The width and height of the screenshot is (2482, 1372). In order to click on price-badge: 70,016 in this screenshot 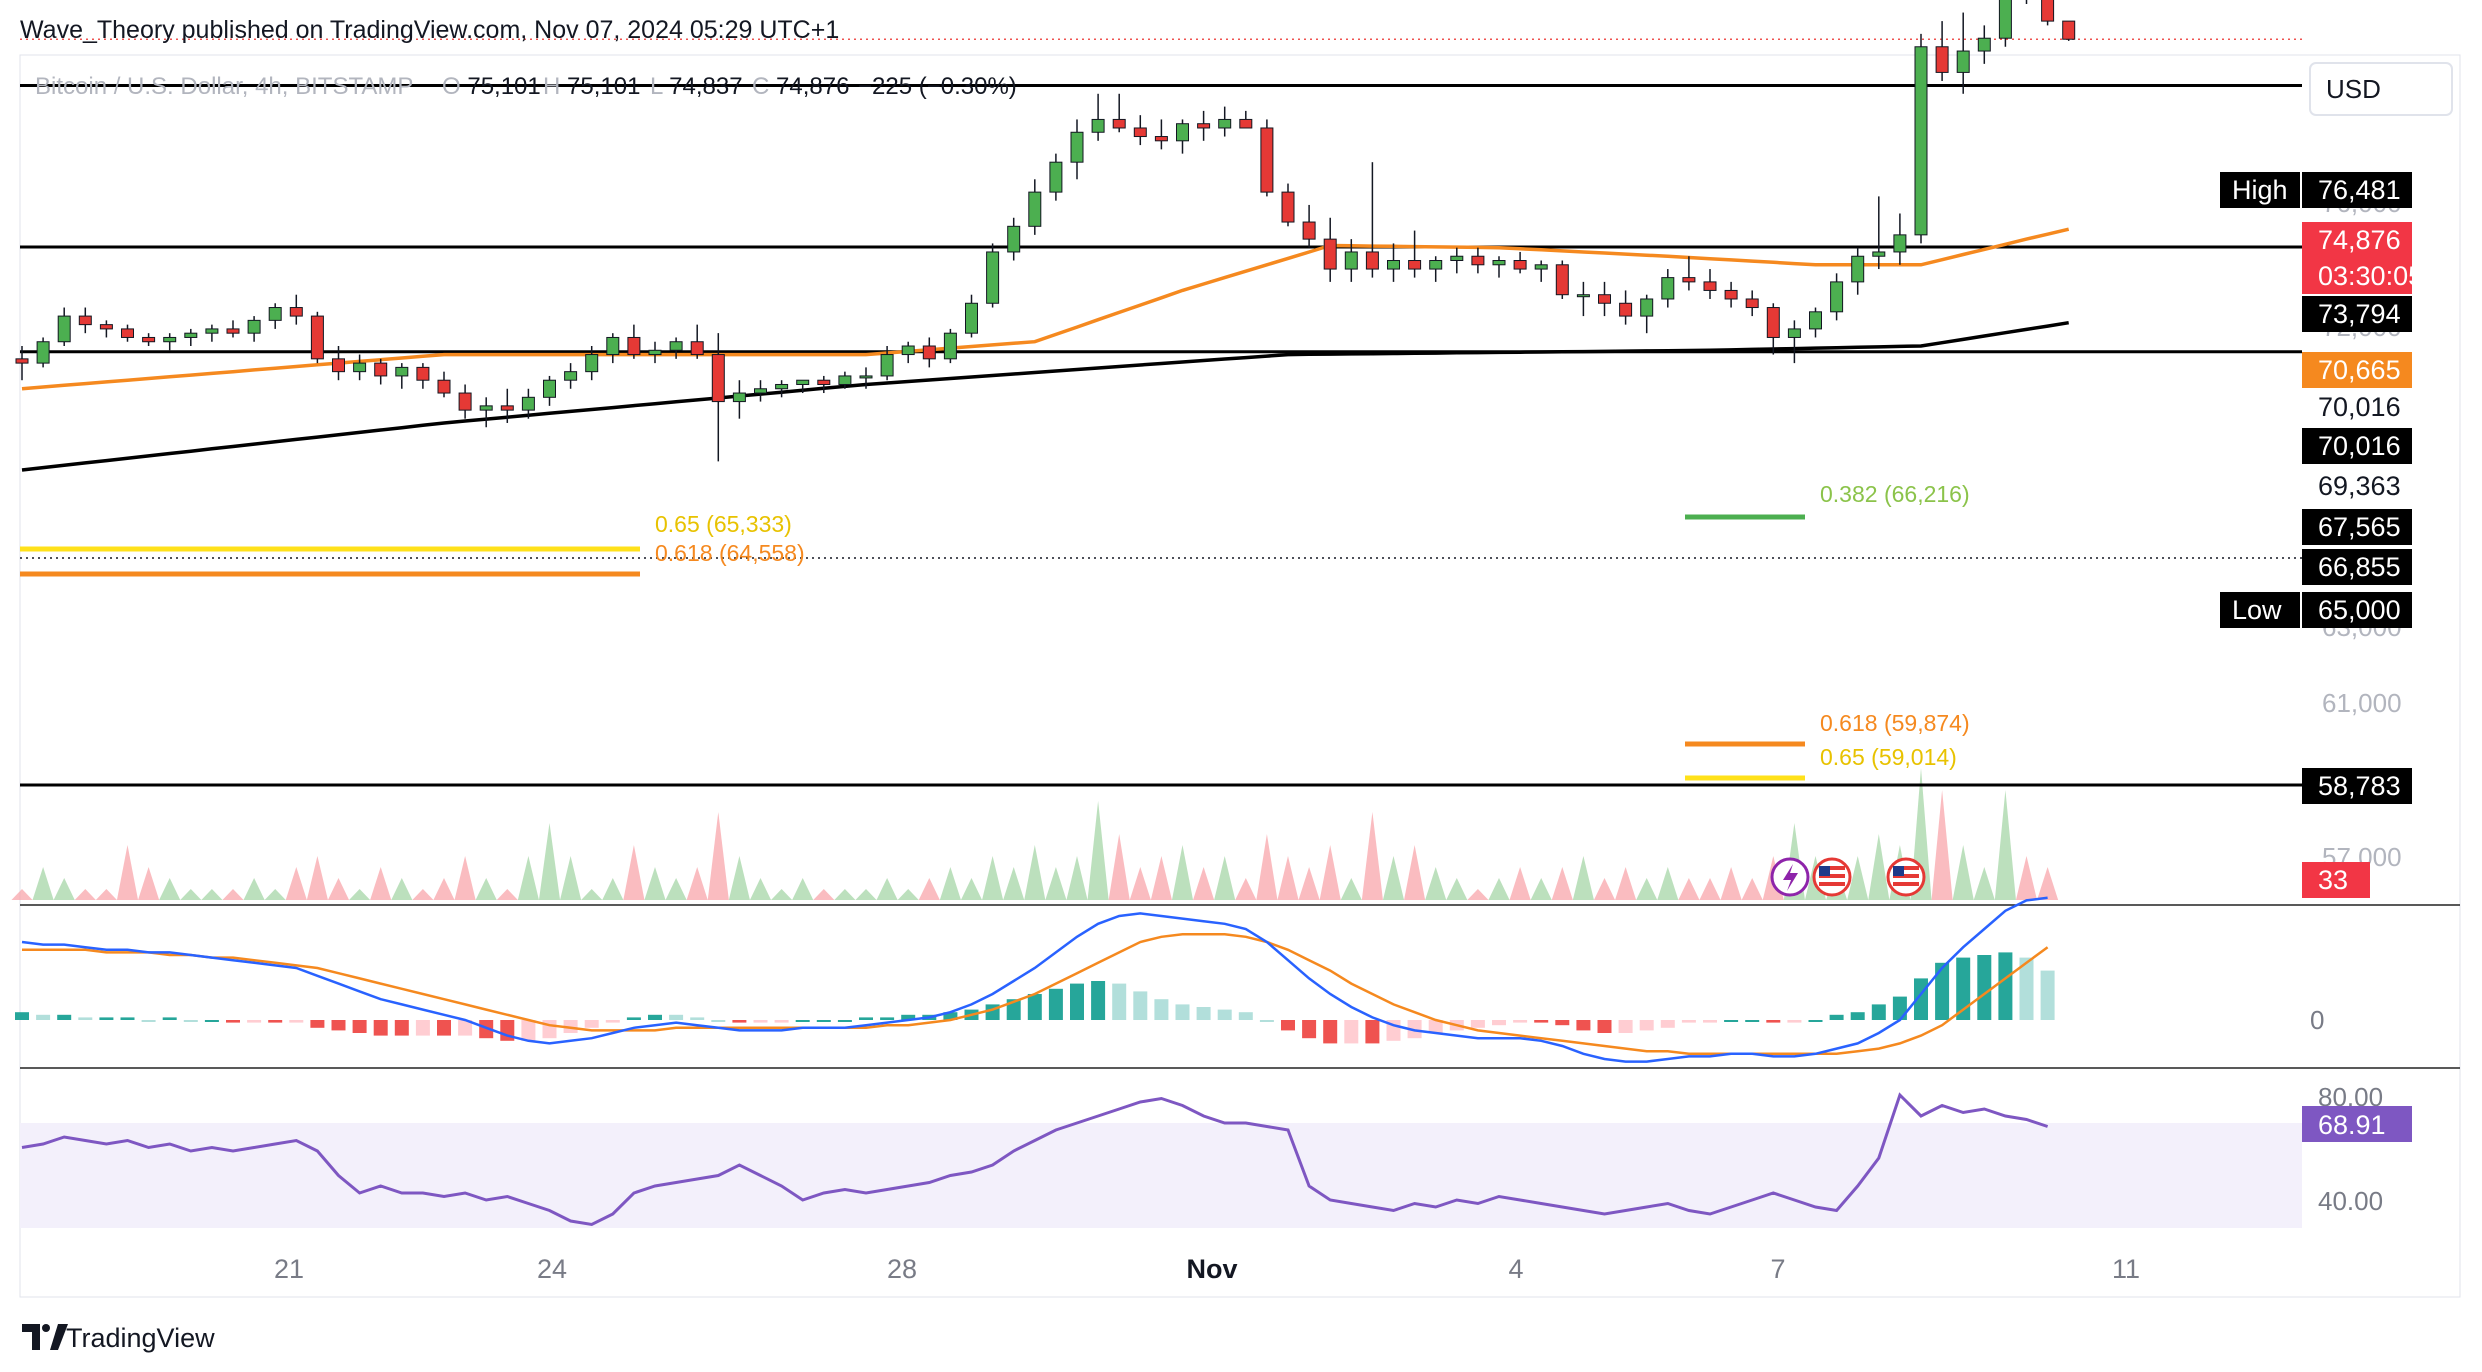, I will do `click(2359, 446)`.